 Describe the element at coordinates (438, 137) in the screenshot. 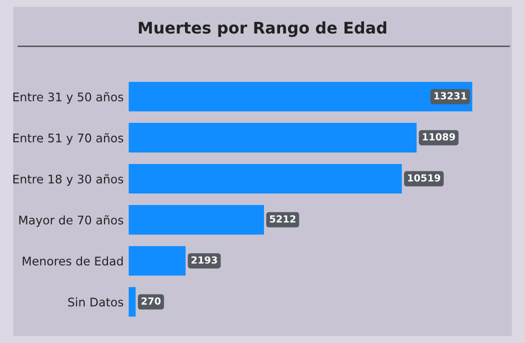

I see `data-label: 11089` at that location.